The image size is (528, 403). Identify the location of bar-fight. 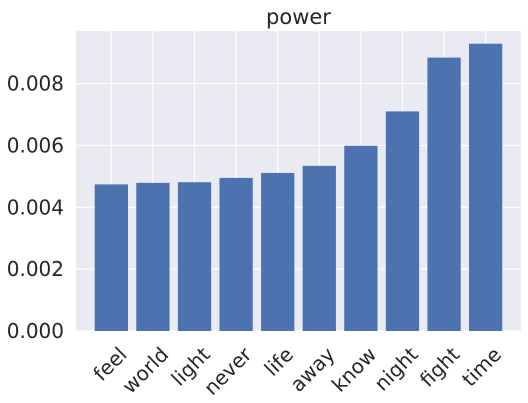
(444, 194).